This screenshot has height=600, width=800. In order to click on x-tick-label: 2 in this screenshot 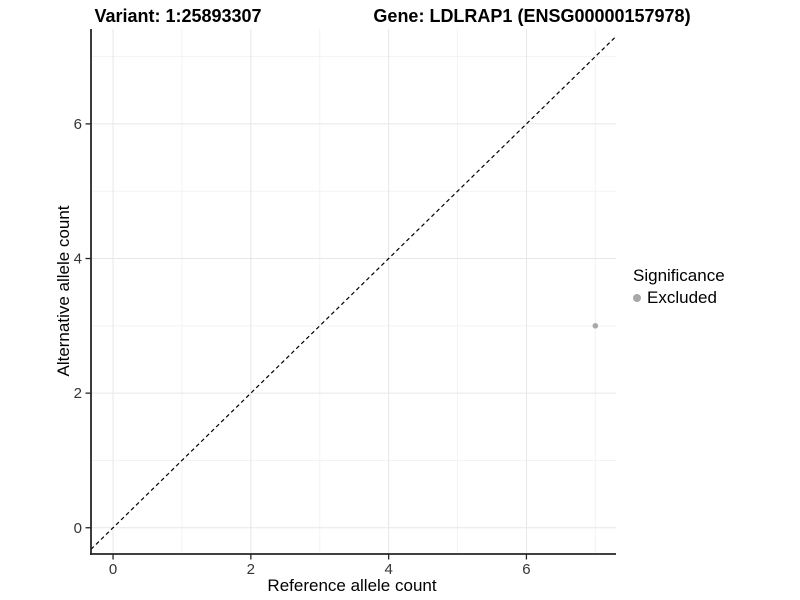, I will do `click(251, 569)`.